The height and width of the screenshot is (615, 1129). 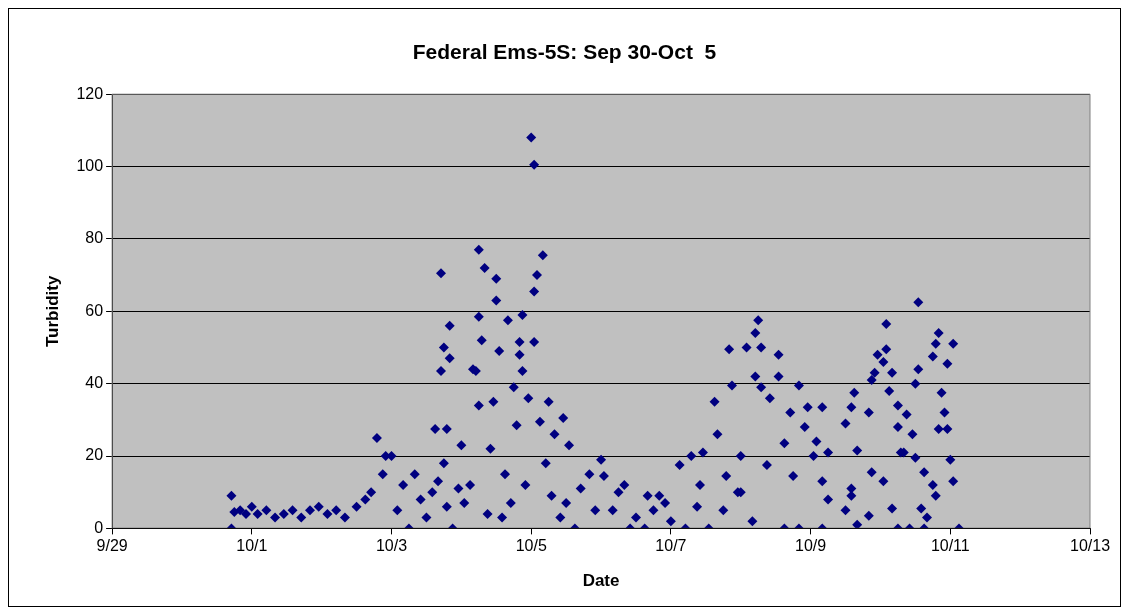 What do you see at coordinates (90, 165) in the screenshot?
I see `y-tick-label: 100` at bounding box center [90, 165].